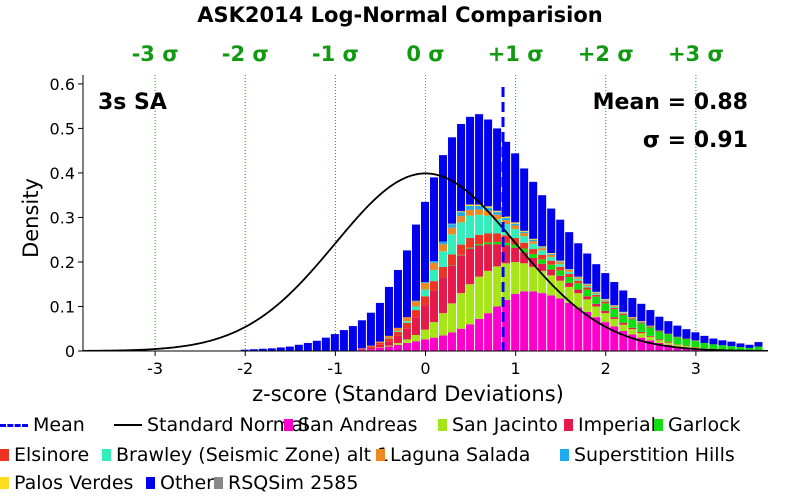 The height and width of the screenshot is (500, 800). Describe the element at coordinates (70, 351) in the screenshot. I see `y-tick-label: 0` at that location.